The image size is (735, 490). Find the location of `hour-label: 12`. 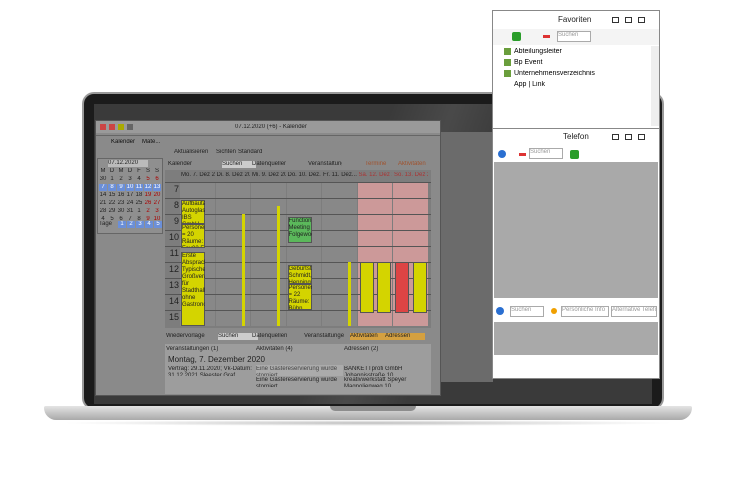

hour-label: 12 is located at coordinates (173, 269).